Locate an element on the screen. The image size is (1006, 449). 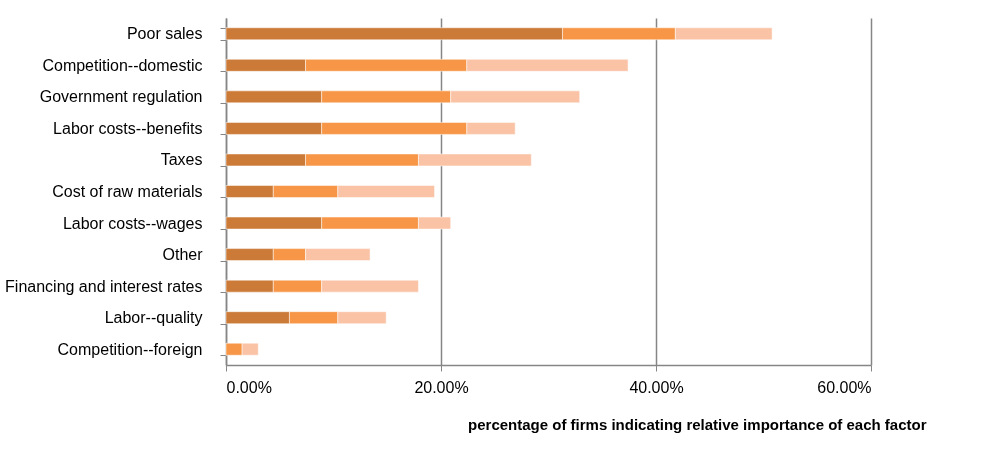
y-tick-label: Taxes is located at coordinates (181, 160).